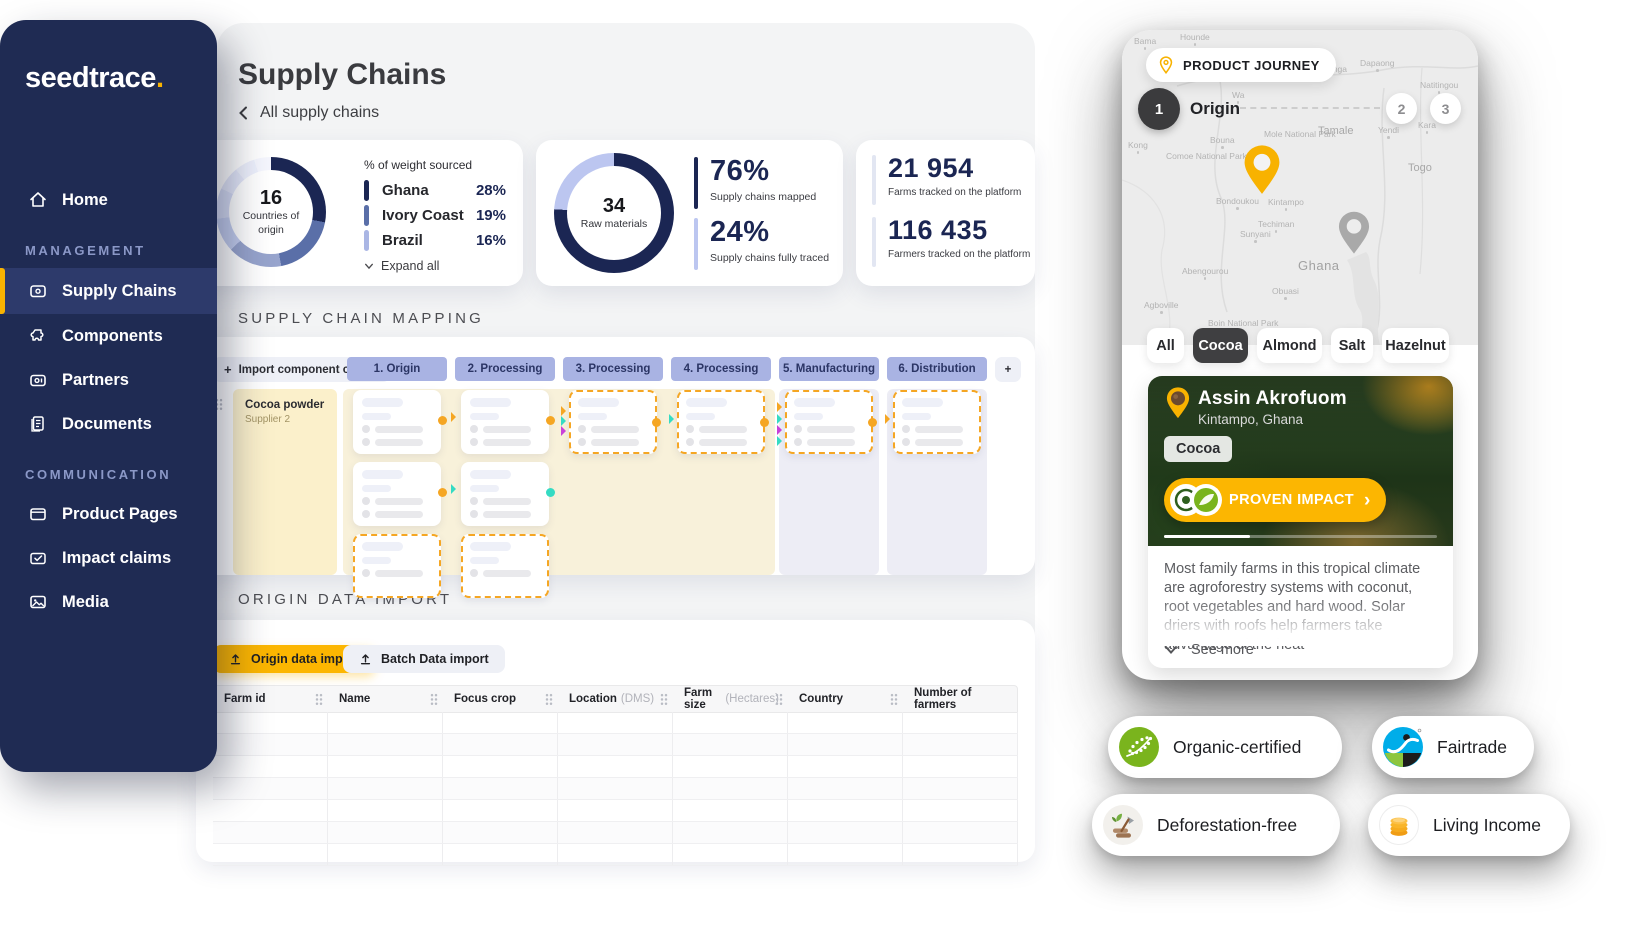 Image resolution: width=1636 pixels, height=932 pixels. What do you see at coordinates (219, 404) in the screenshot?
I see `row-drag-handle` at bounding box center [219, 404].